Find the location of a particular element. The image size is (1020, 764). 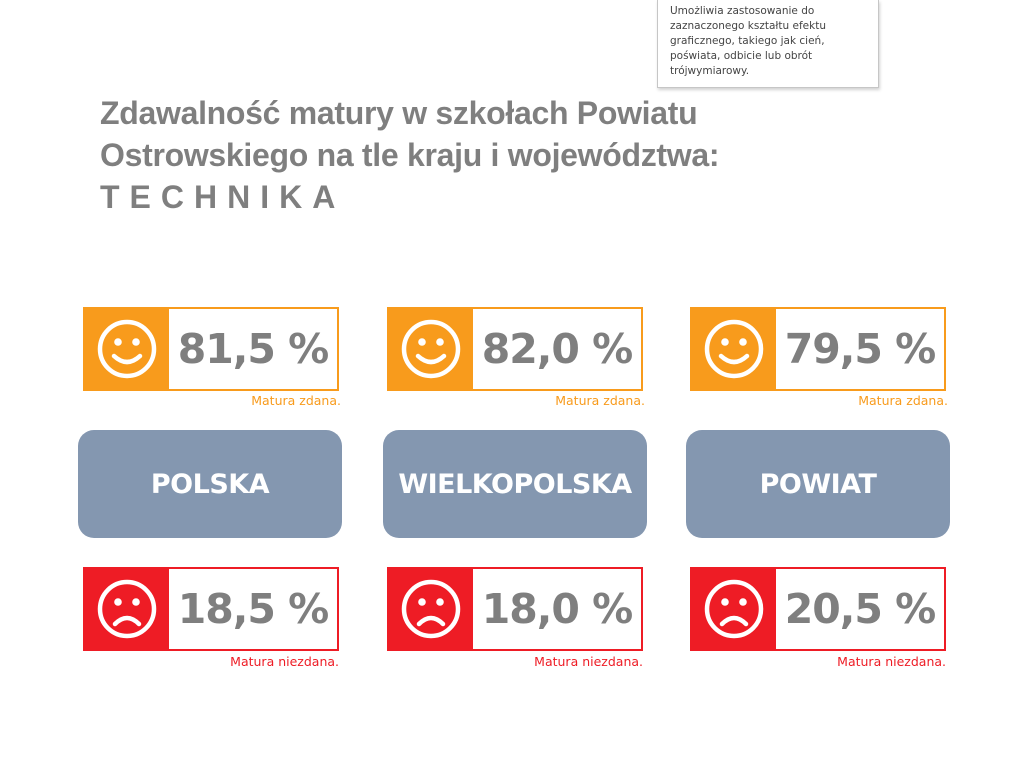

failed-box-wielkopolska: 18,0 % is located at coordinates (515, 609).